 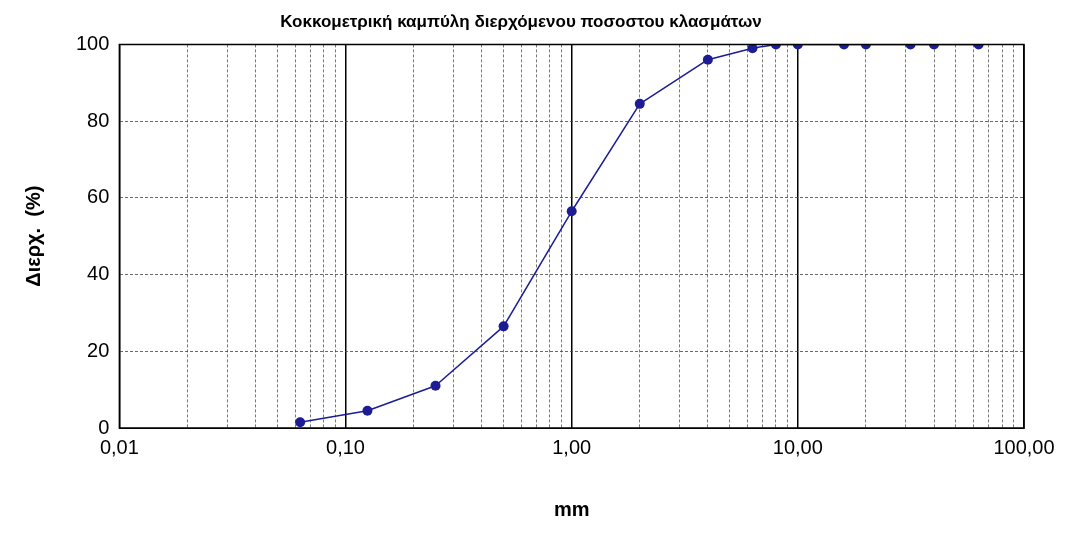 I want to click on y-tick-label: 80, so click(x=98, y=119).